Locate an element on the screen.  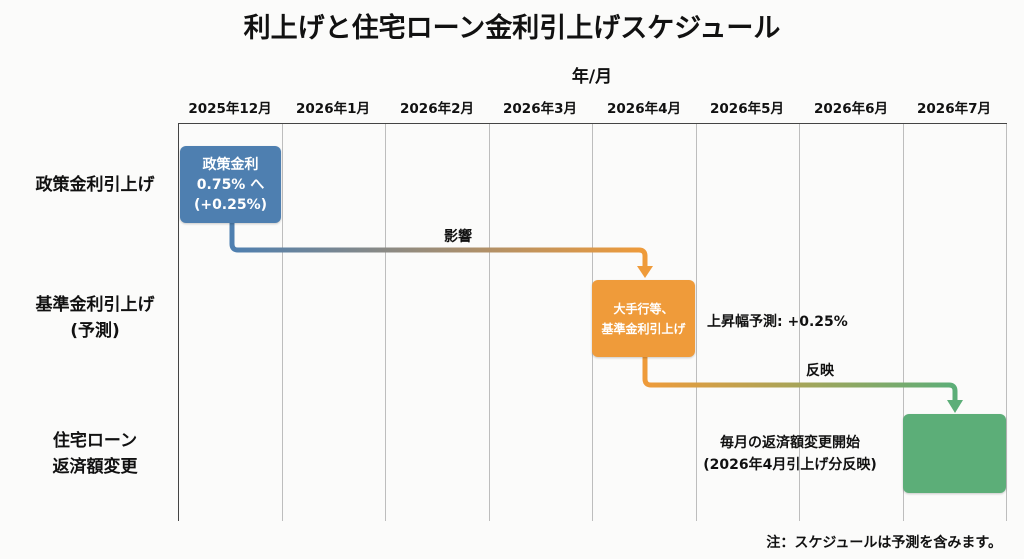
box-line: (+0.25%) is located at coordinates (230, 204).